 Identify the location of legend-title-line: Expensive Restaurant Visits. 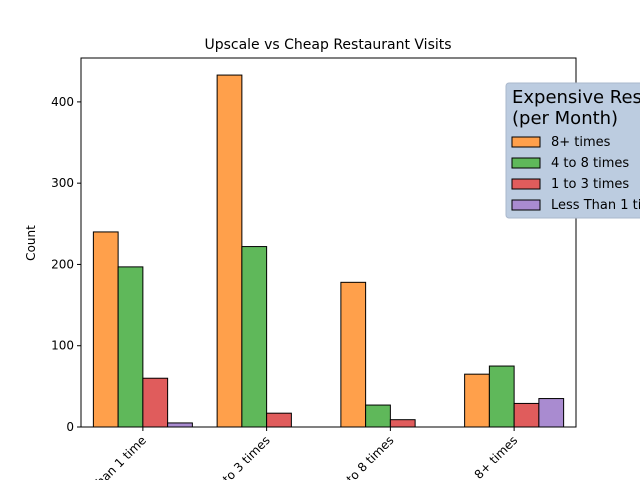
(576, 97).